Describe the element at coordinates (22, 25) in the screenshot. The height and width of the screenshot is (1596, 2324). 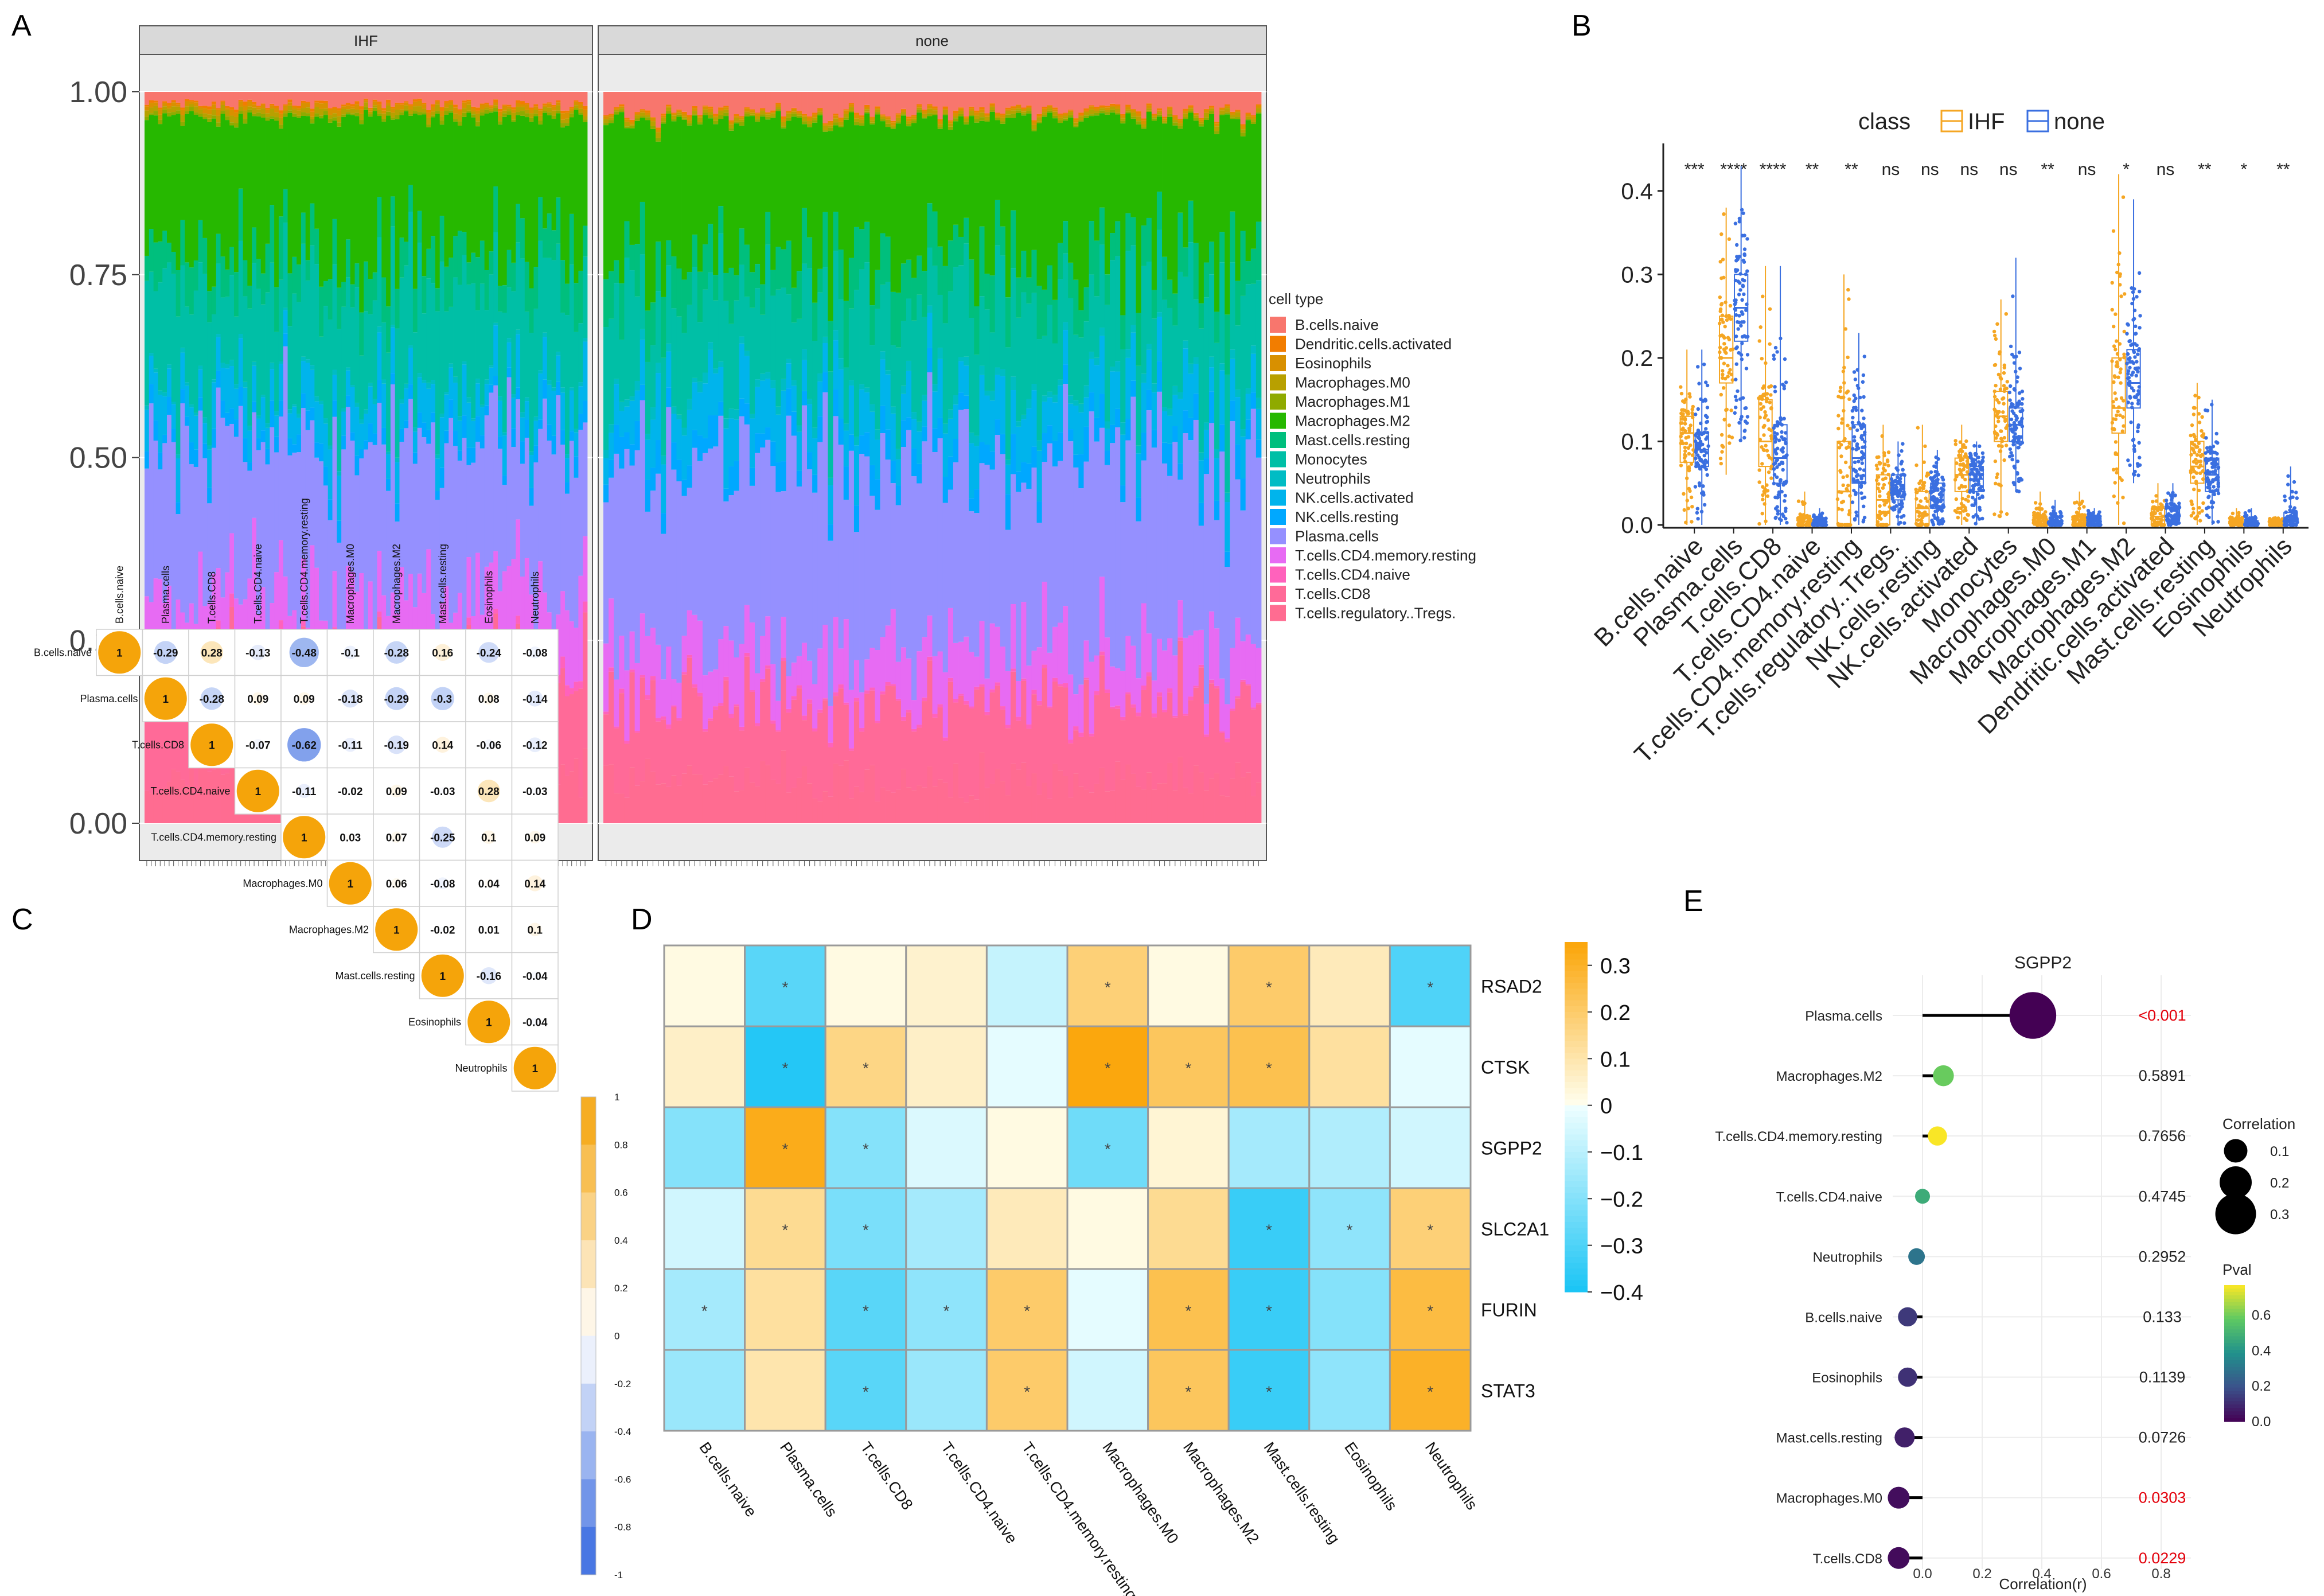
I see `panel-label-a: A` at that location.